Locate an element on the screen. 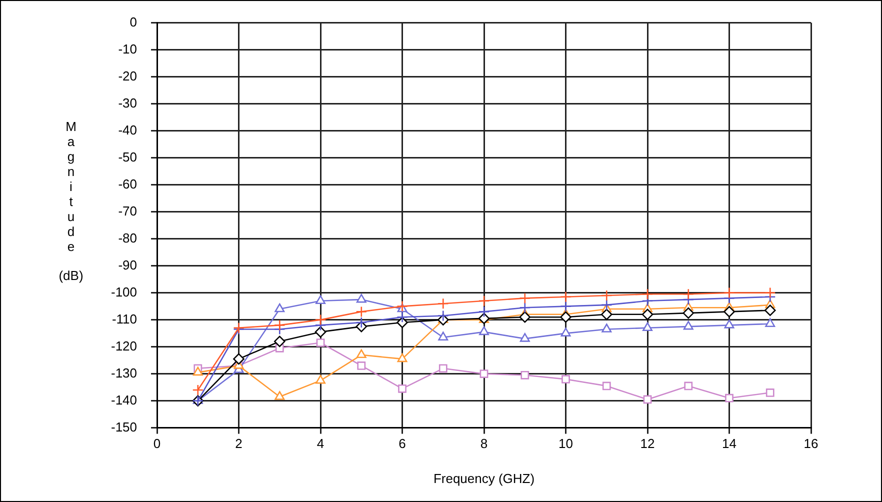 This screenshot has width=882, height=502. y-tick-label: -140 is located at coordinates (124, 400).